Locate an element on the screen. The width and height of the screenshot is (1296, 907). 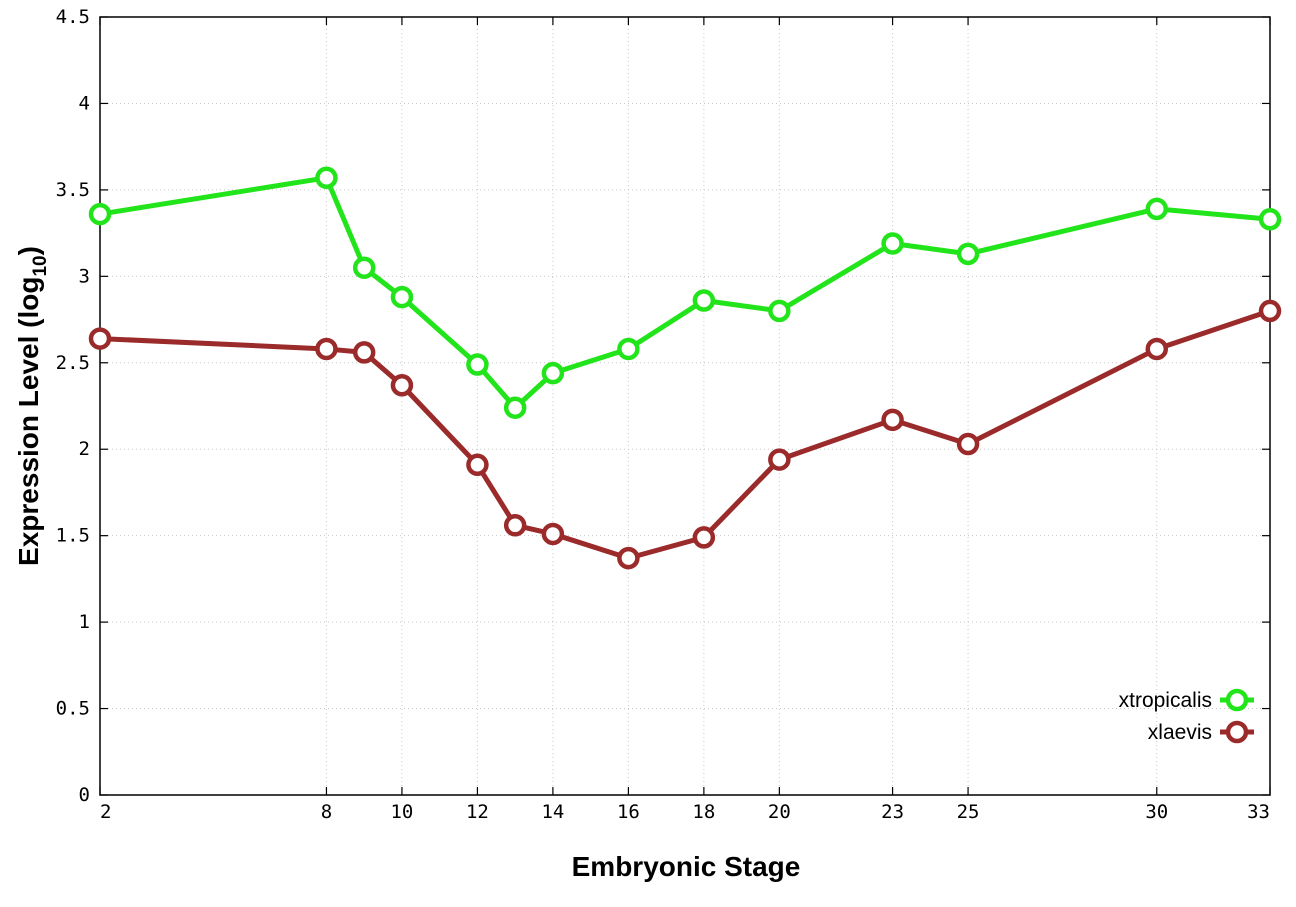
x-tick-label: 23 is located at coordinates (892, 812).